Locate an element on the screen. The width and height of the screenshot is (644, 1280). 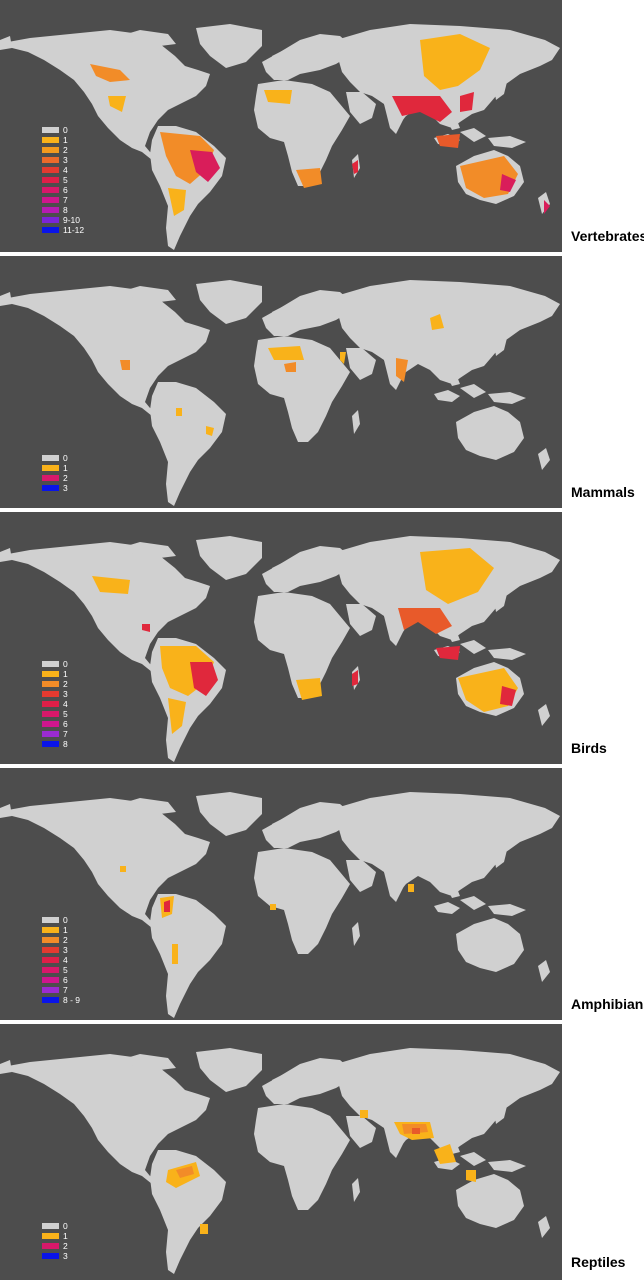
legend-label: 1 is located at coordinates (65, 930).